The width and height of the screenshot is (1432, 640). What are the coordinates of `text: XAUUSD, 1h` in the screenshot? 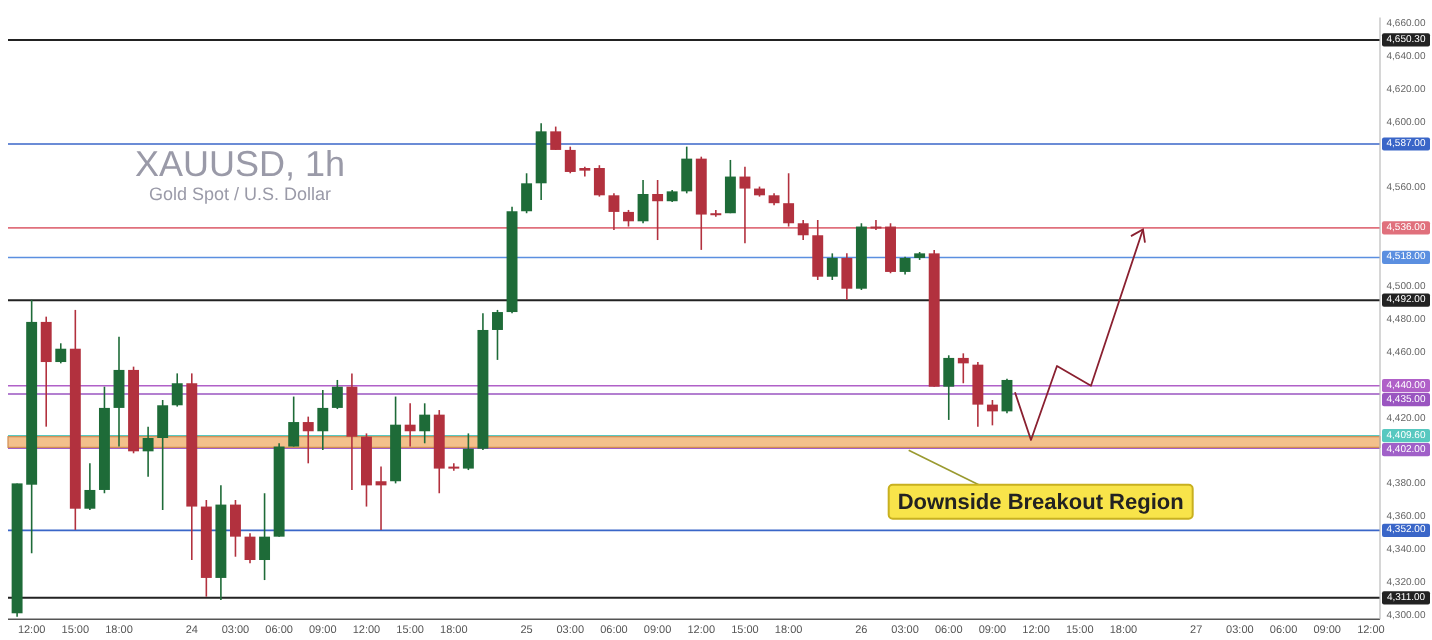 It's located at (240, 164).